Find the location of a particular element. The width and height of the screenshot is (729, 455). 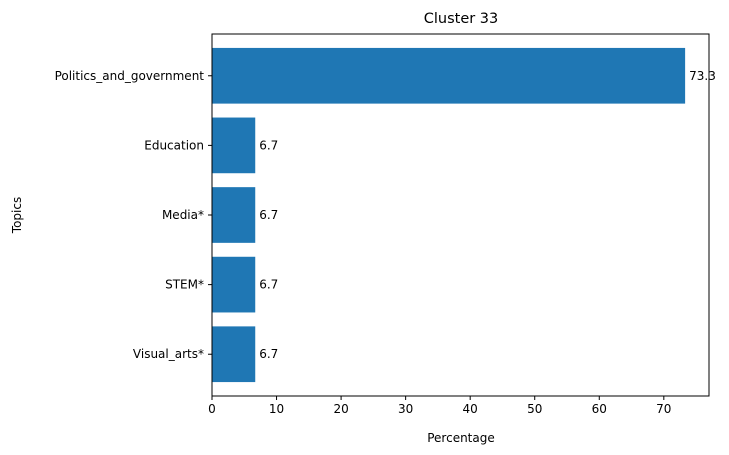

y-tick-label-visual-arts: Visual_arts* is located at coordinates (168, 354).